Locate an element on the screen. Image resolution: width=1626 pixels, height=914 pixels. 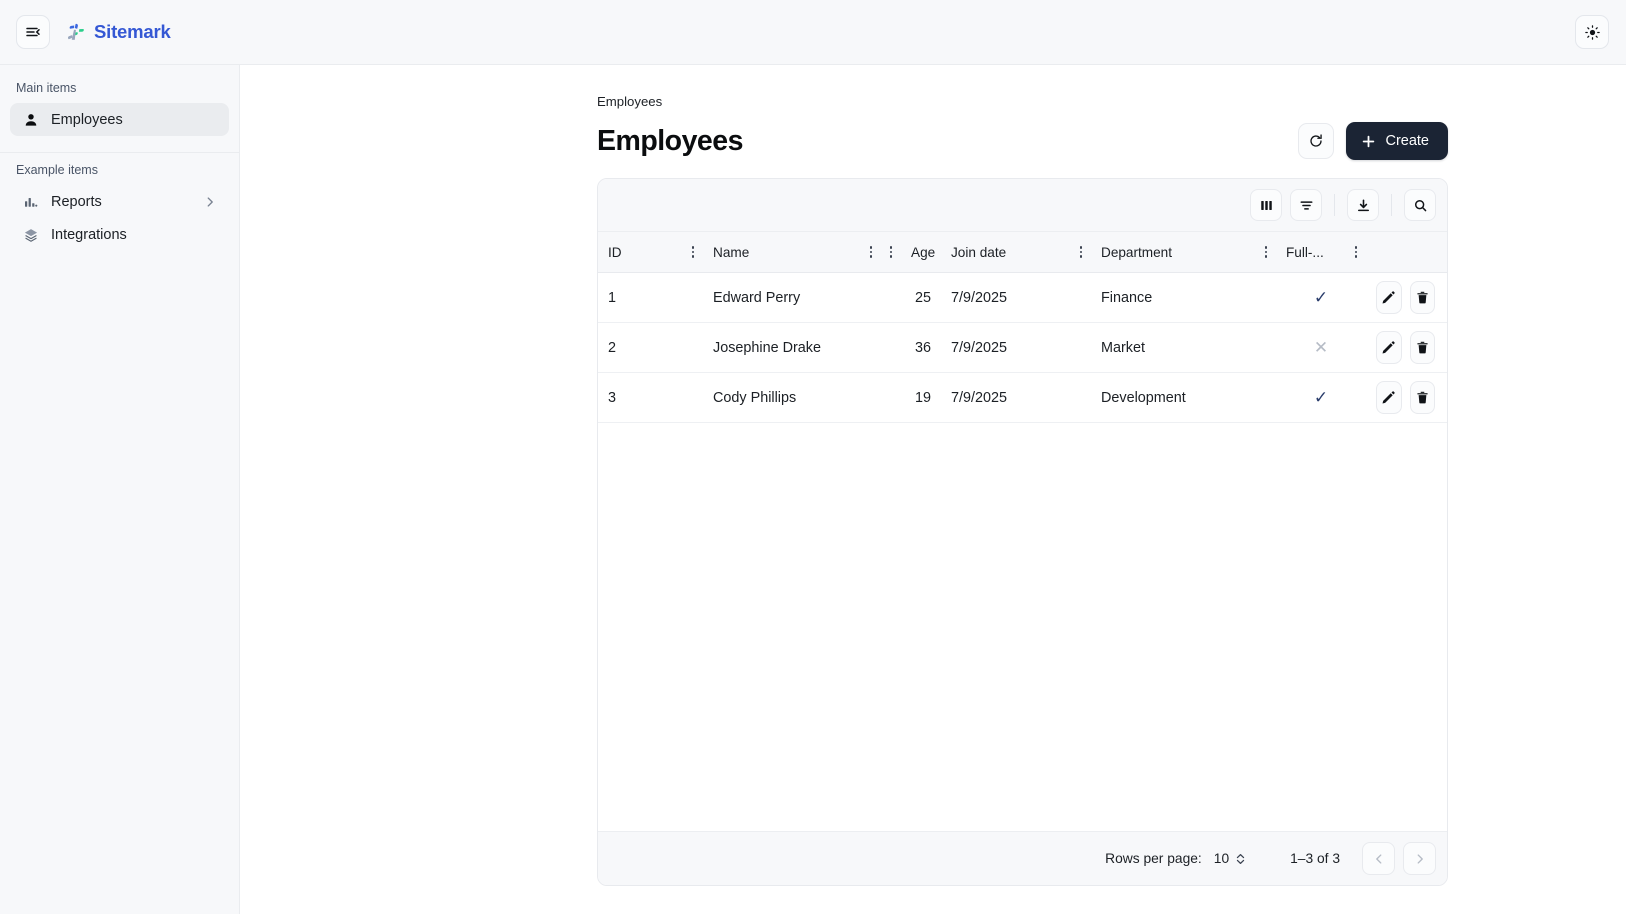
table-pagination: Rows per page: 10 1–3 of 3 is located at coordinates (1022, 858).